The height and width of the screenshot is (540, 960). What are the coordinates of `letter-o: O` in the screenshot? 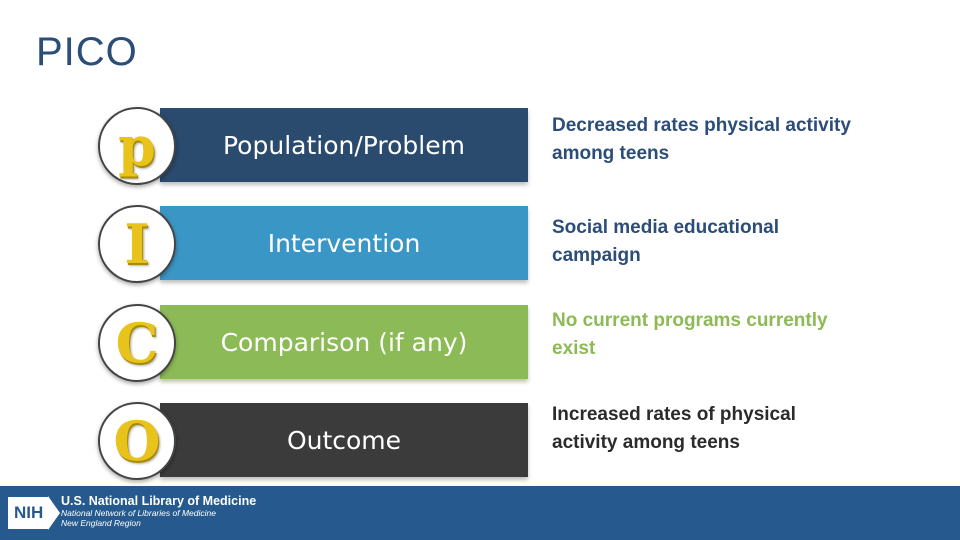 It's located at (137, 441).